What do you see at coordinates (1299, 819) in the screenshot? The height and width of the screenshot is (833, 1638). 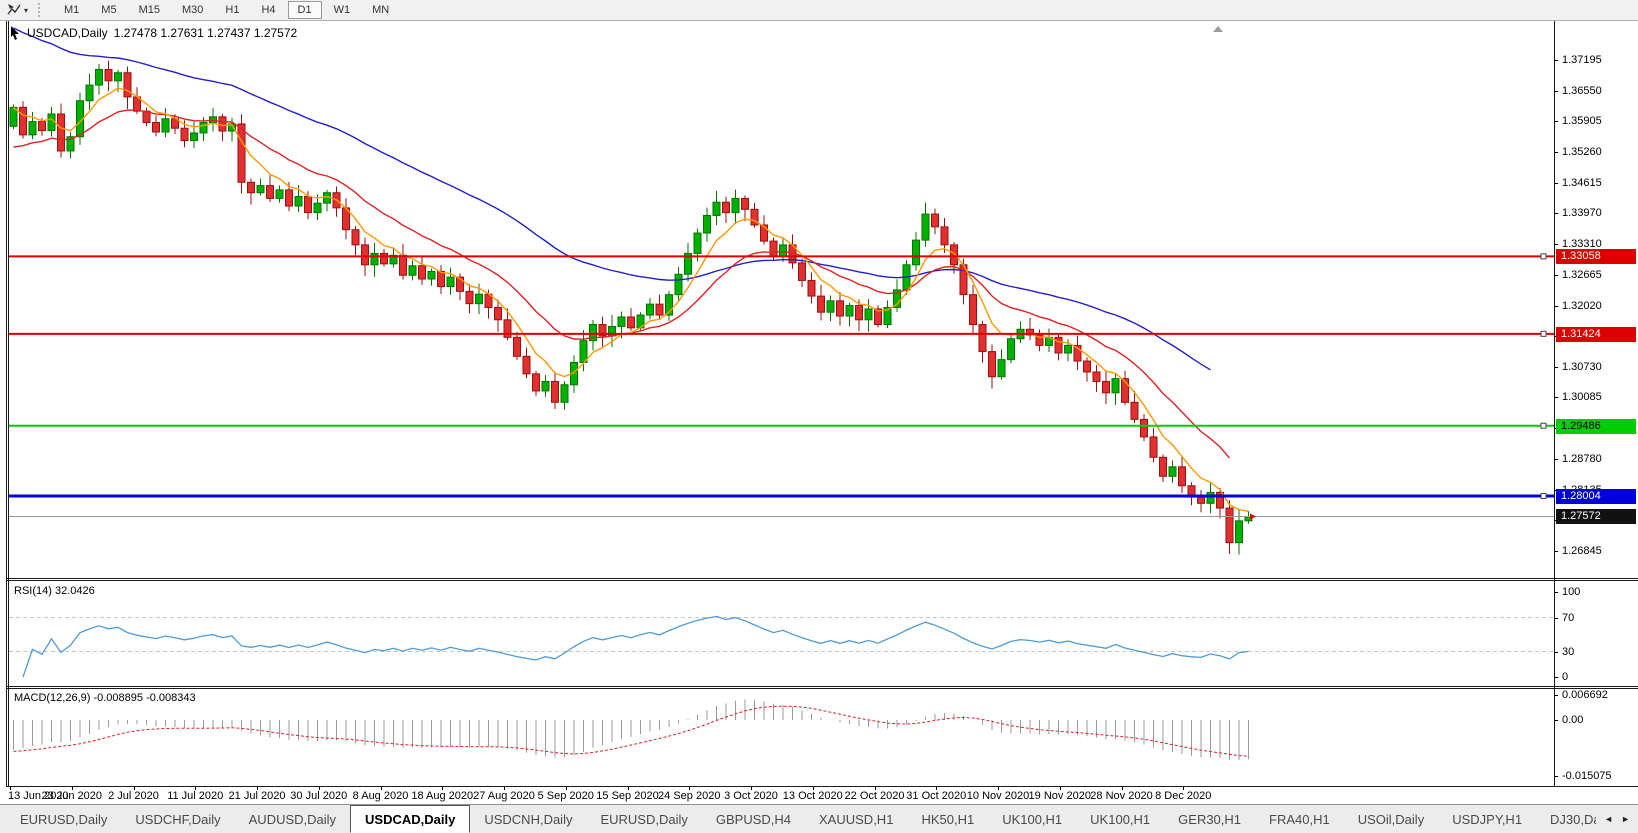 I see `tab-fra40-h1: FRA40,H1` at bounding box center [1299, 819].